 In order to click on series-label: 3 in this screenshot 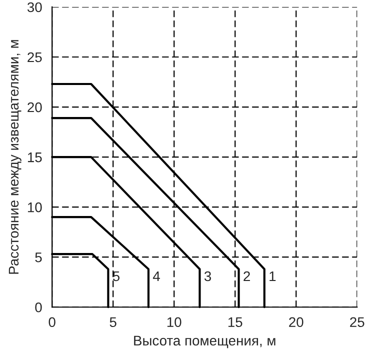, I will do `click(207, 276)`.